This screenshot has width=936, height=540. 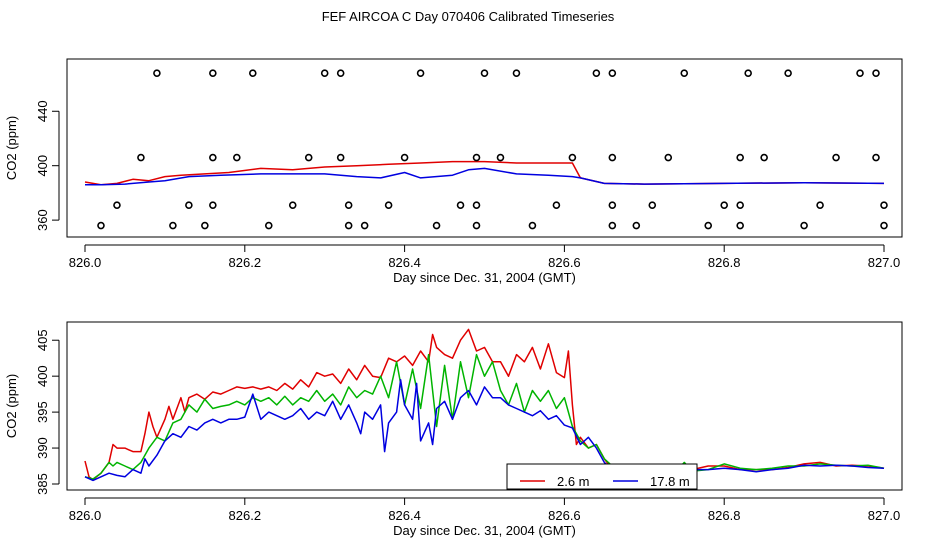 What do you see at coordinates (42, 412) in the screenshot?
I see `y-tick-label: 395` at bounding box center [42, 412].